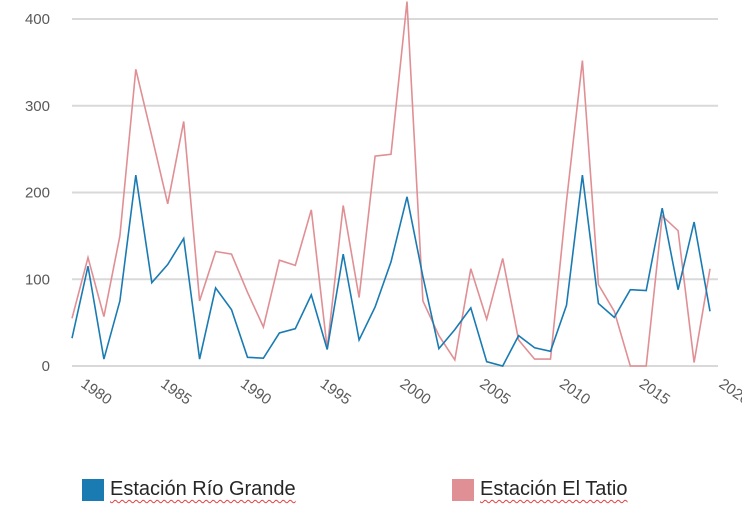  I want to click on y-tick-label: 200, so click(37, 193).